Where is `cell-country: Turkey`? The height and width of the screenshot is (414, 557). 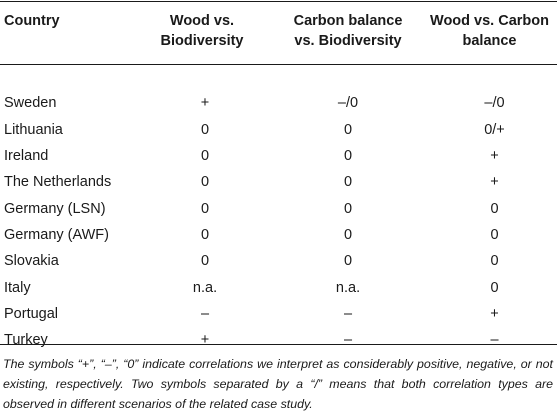 cell-country: Turkey is located at coordinates (26, 340).